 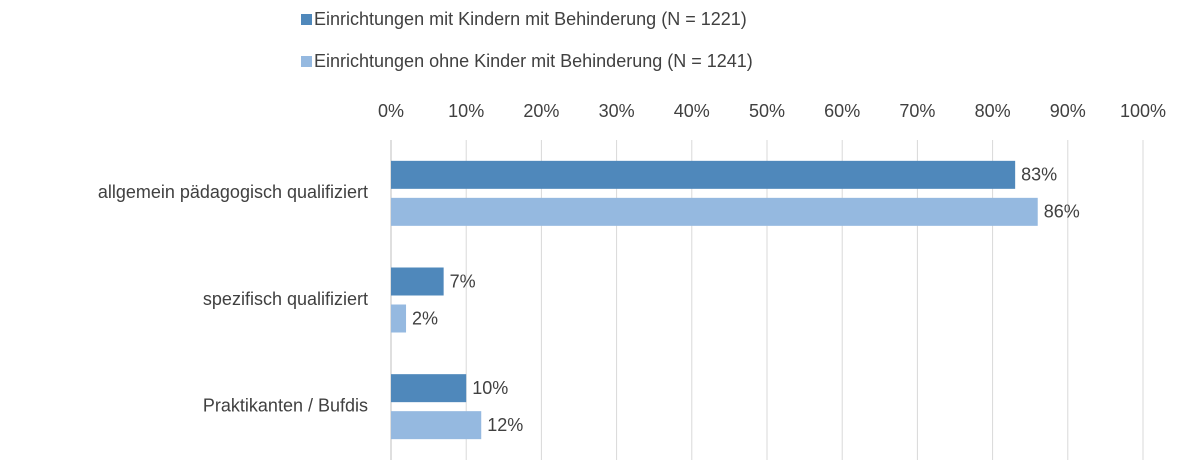 What do you see at coordinates (1062, 212) in the screenshot?
I see `data-label: 86%` at bounding box center [1062, 212].